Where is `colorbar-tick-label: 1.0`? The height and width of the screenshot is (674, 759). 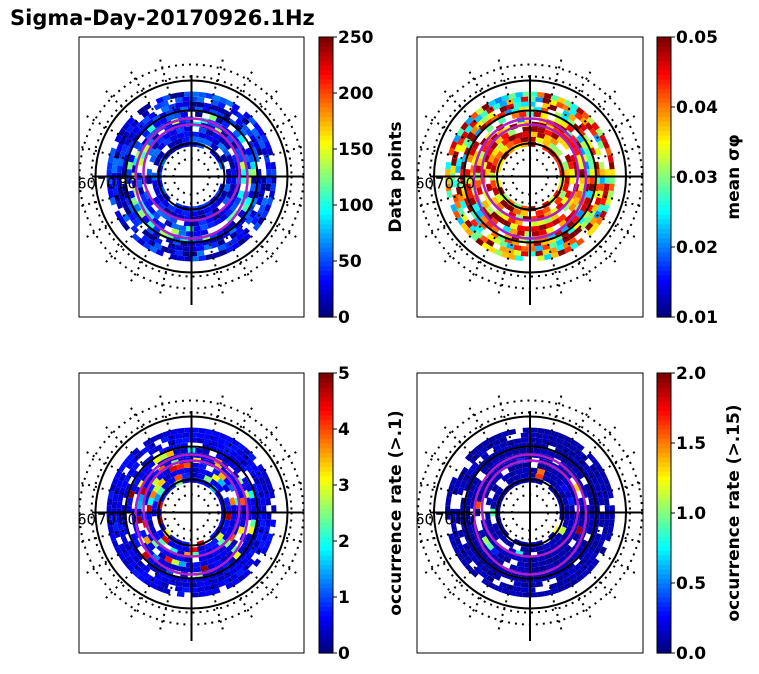
colorbar-tick-label: 1.0 is located at coordinates (691, 514).